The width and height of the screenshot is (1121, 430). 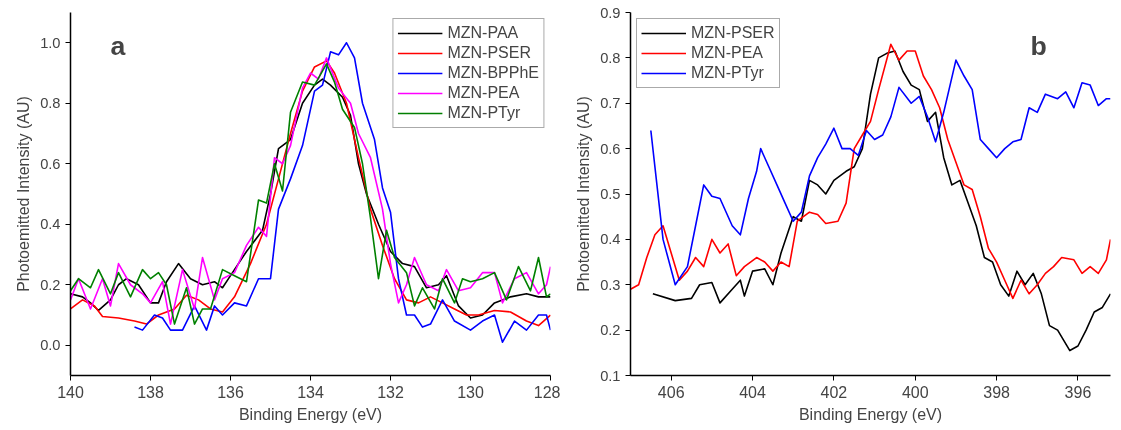 I want to click on x-tick-label: 140, so click(x=70, y=392).